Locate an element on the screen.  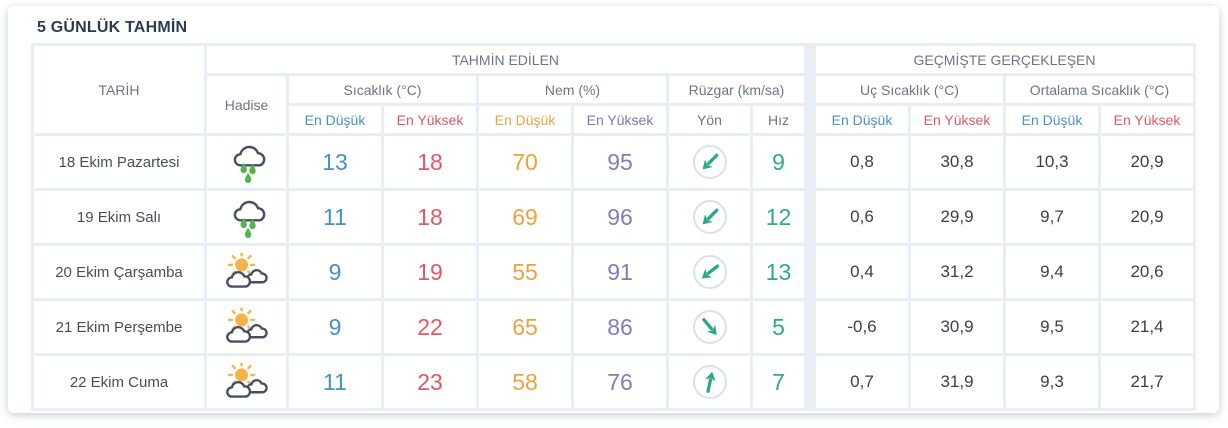
sub-header-wind-direction: Yön is located at coordinates (709, 119).